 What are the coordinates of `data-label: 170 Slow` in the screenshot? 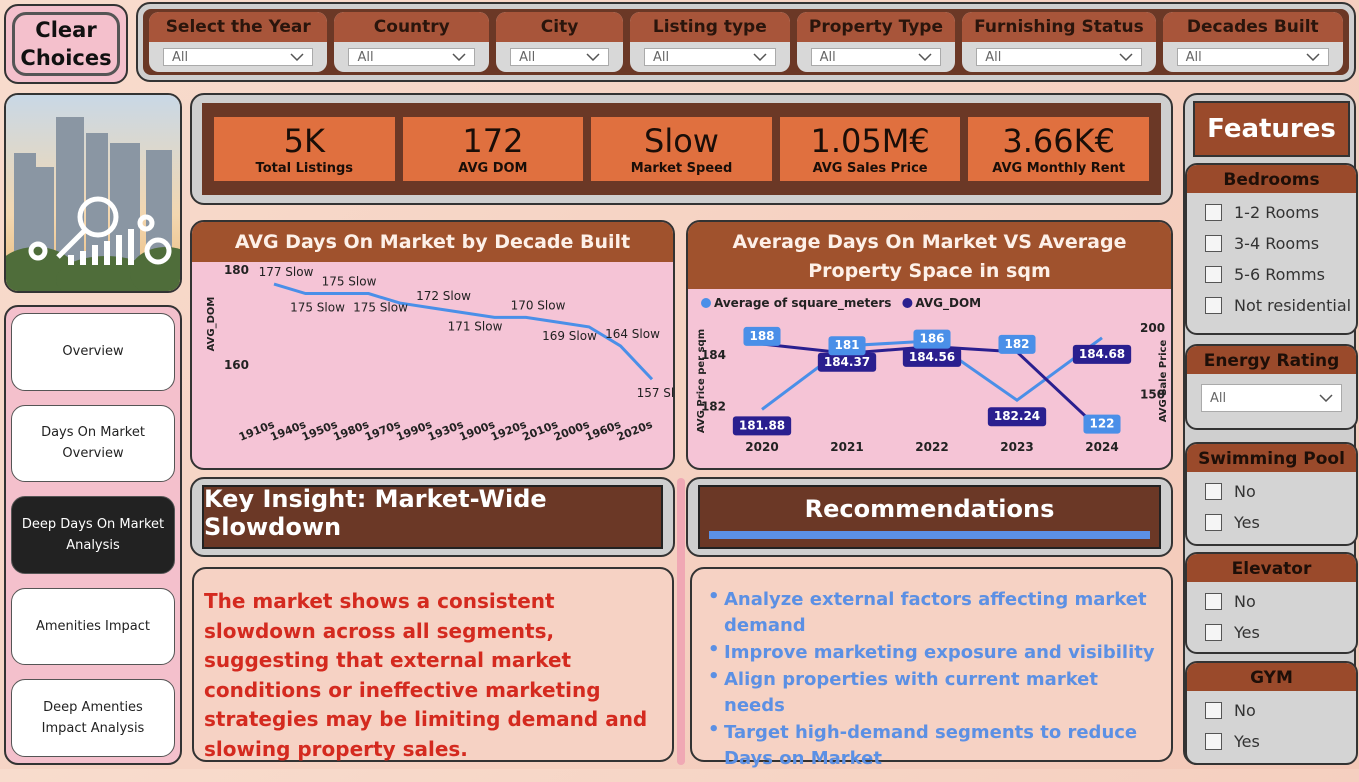 It's located at (538, 305).